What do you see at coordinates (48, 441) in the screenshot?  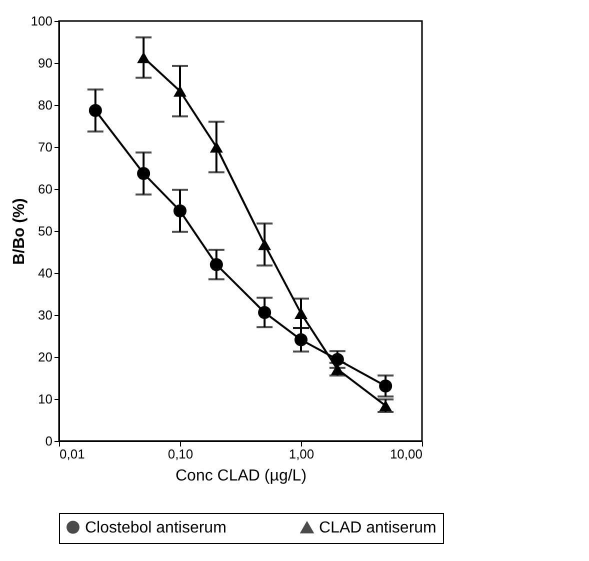 I see `y-tick-label: 0` at bounding box center [48, 441].